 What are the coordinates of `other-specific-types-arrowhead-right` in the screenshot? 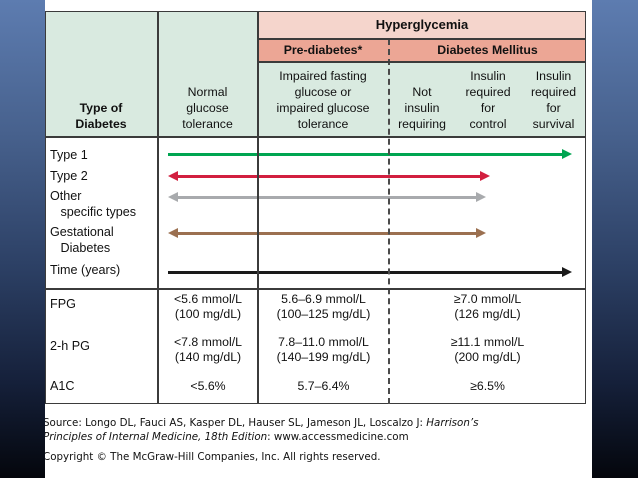 It's located at (481, 196).